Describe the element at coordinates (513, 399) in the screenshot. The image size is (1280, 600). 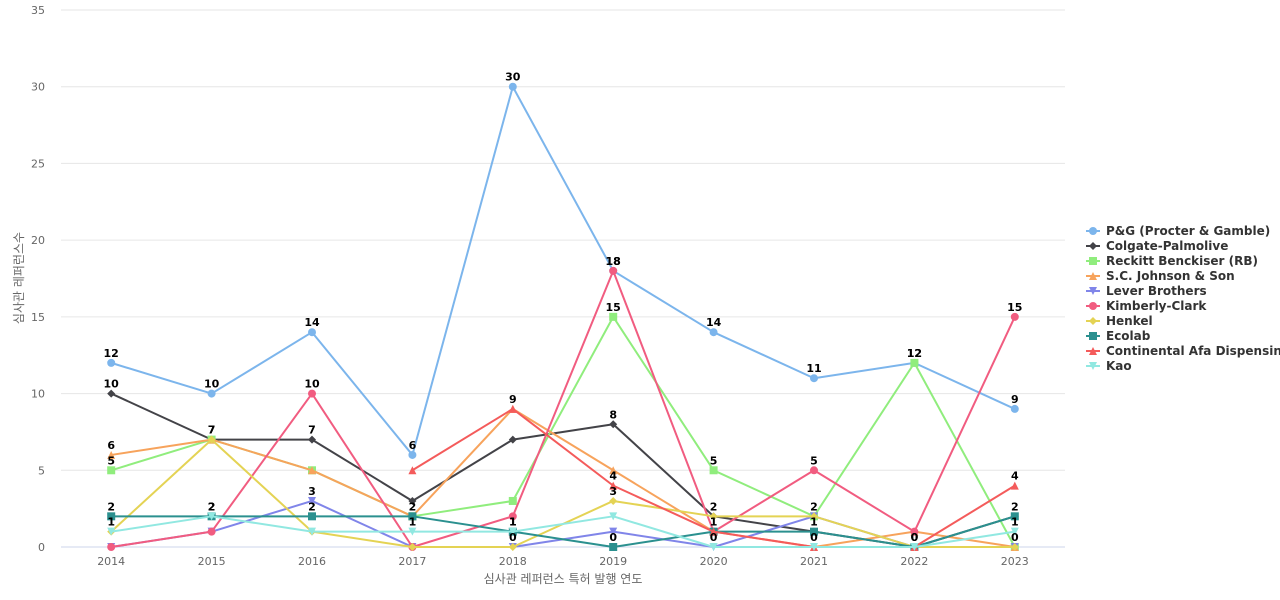
I see `data-label: 9` at that location.